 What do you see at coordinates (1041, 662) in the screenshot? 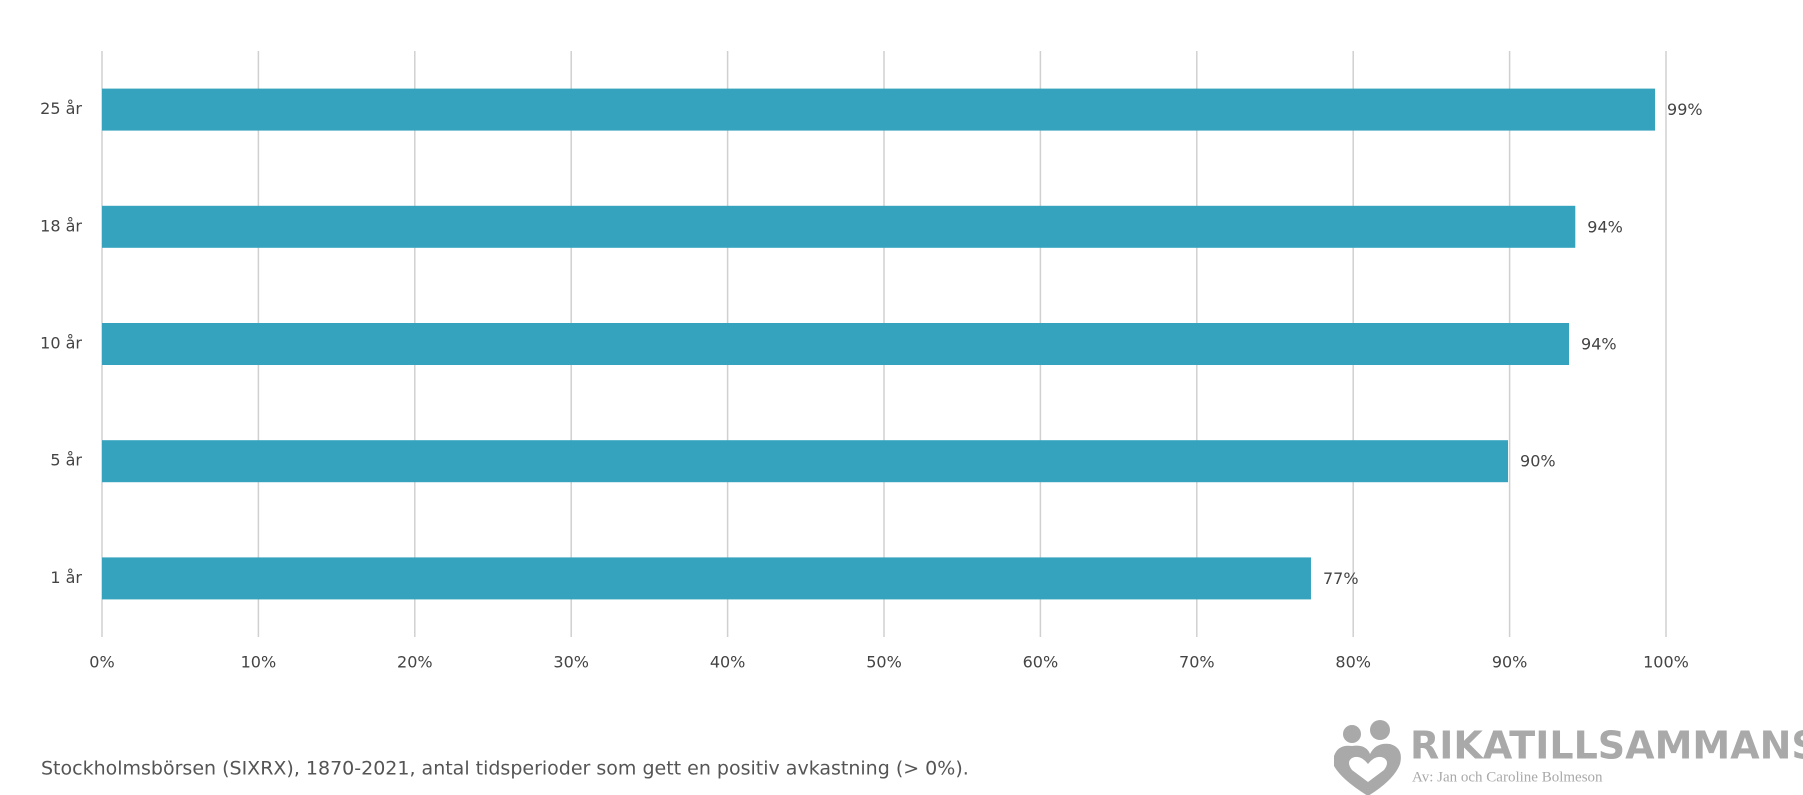
I see `x-tick-label: 60%` at bounding box center [1041, 662].